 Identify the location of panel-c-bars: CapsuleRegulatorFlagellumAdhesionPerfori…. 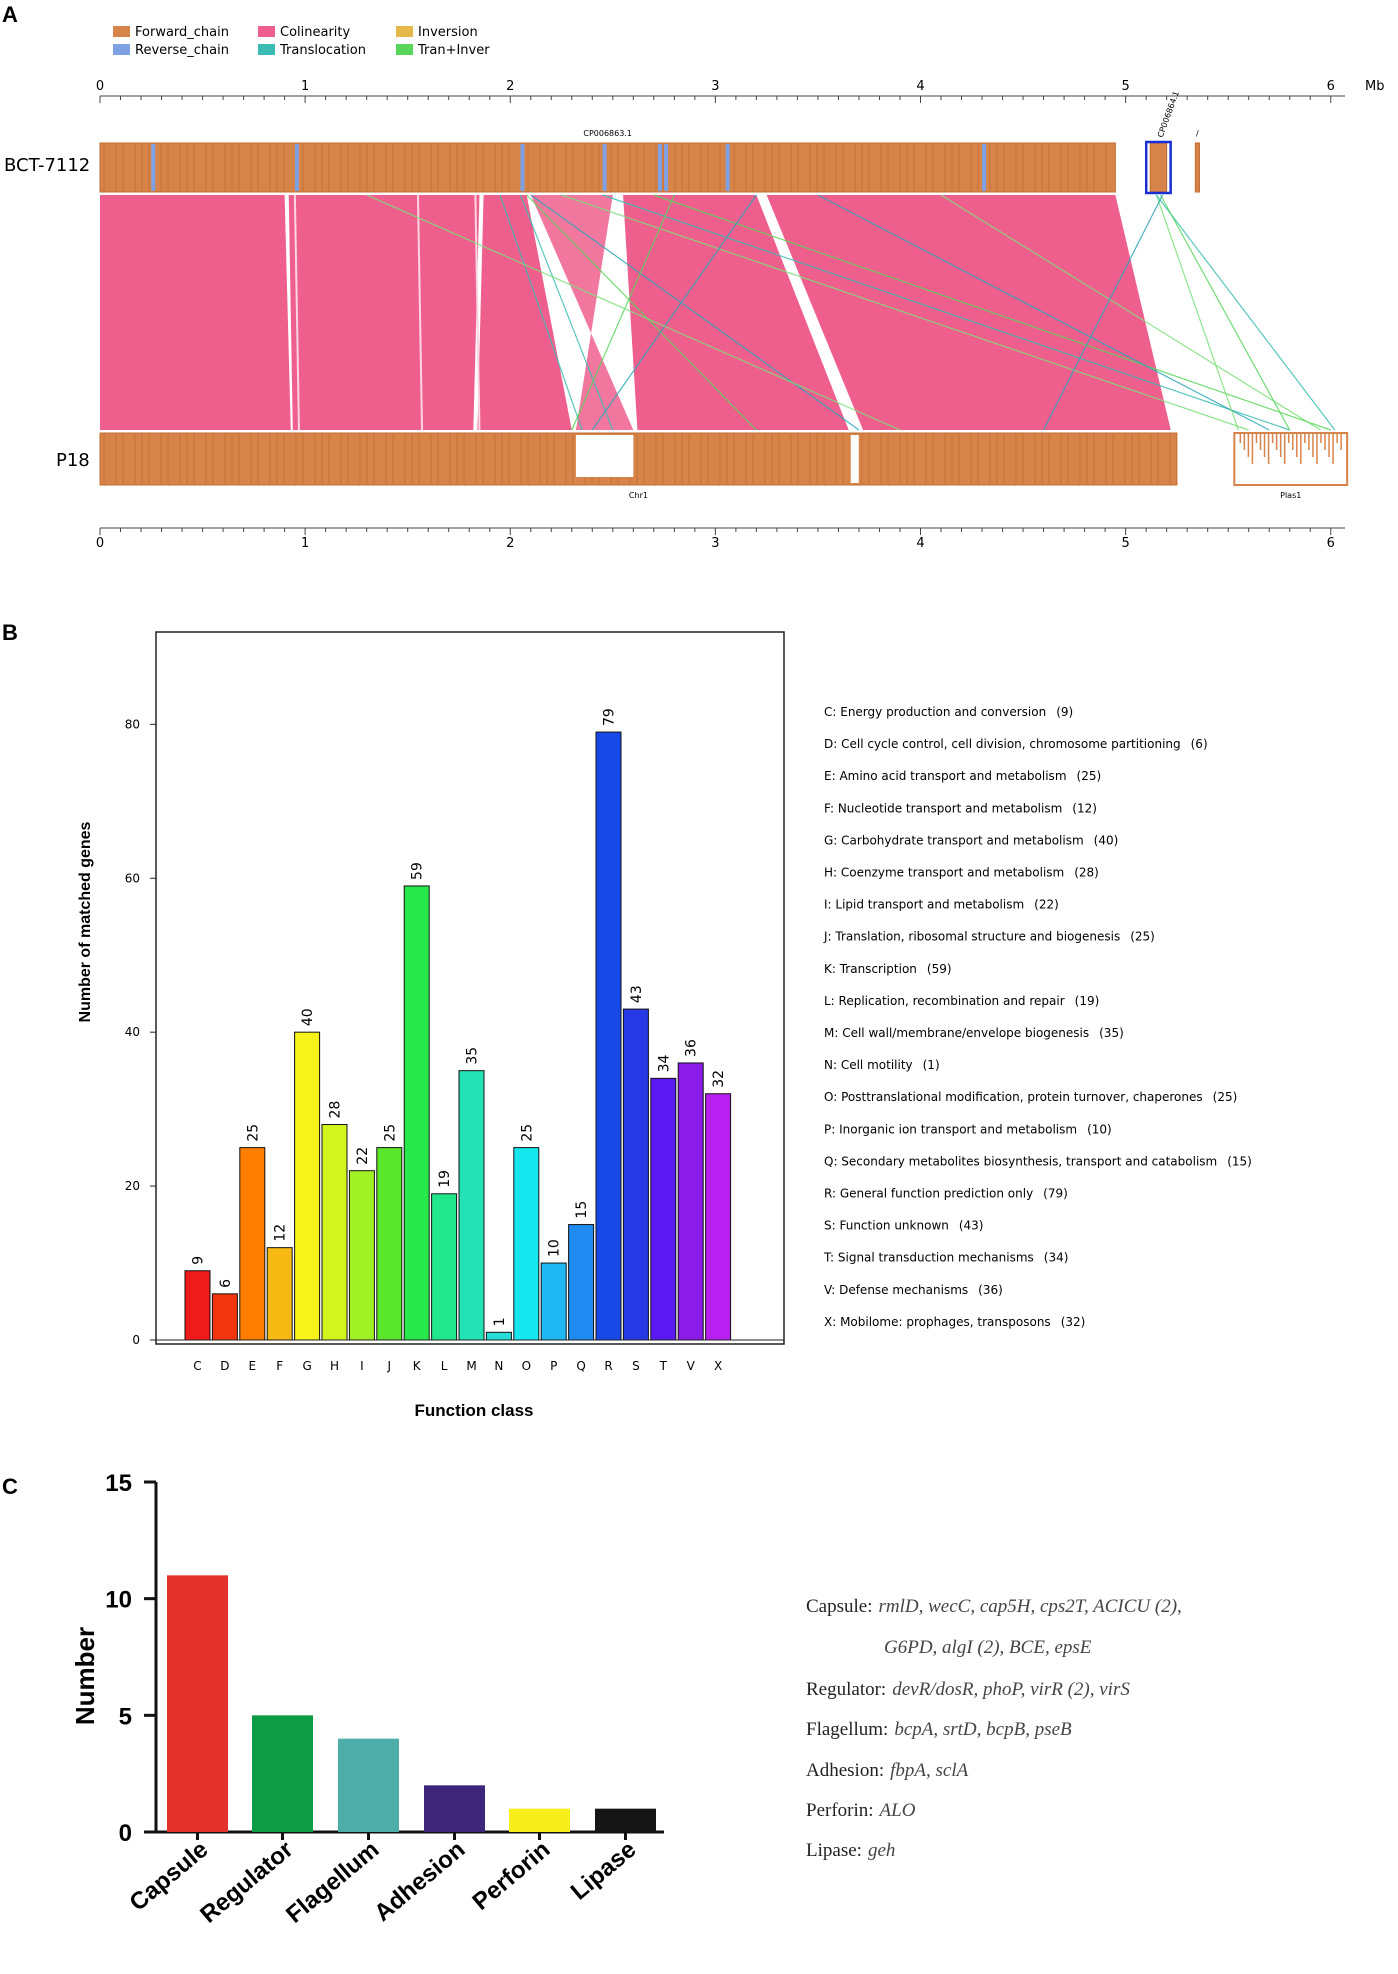
(390, 1752).